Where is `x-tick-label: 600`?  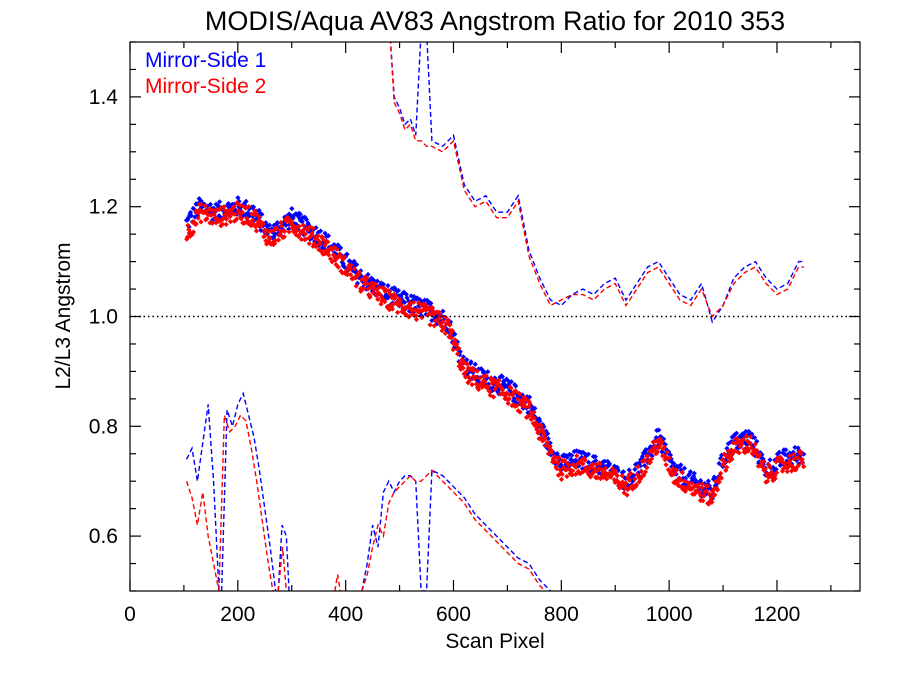 x-tick-label: 600 is located at coordinates (453, 614).